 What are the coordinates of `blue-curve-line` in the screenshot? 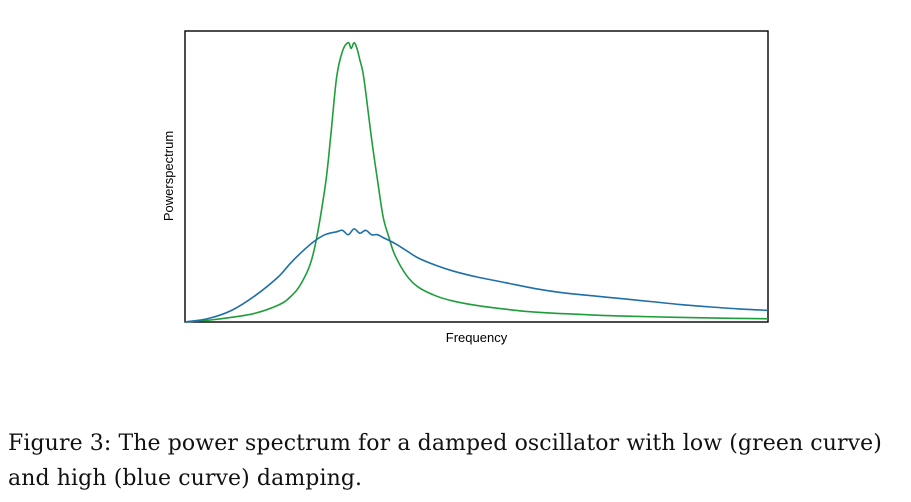 It's located at (476, 275).